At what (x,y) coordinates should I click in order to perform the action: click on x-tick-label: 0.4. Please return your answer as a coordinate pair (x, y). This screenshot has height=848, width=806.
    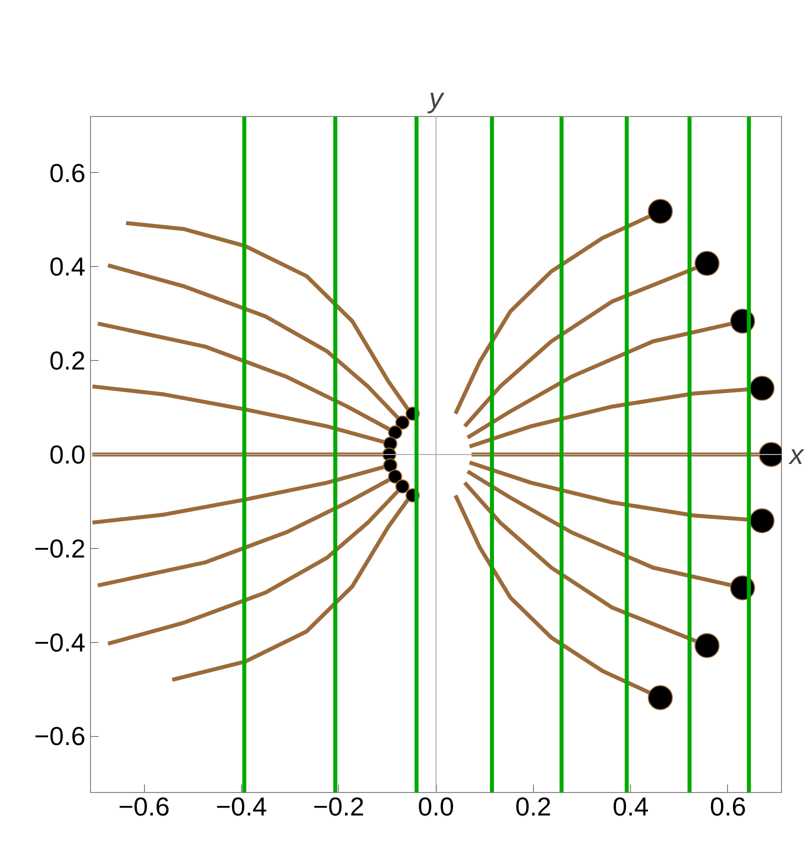
    Looking at the image, I should click on (630, 807).